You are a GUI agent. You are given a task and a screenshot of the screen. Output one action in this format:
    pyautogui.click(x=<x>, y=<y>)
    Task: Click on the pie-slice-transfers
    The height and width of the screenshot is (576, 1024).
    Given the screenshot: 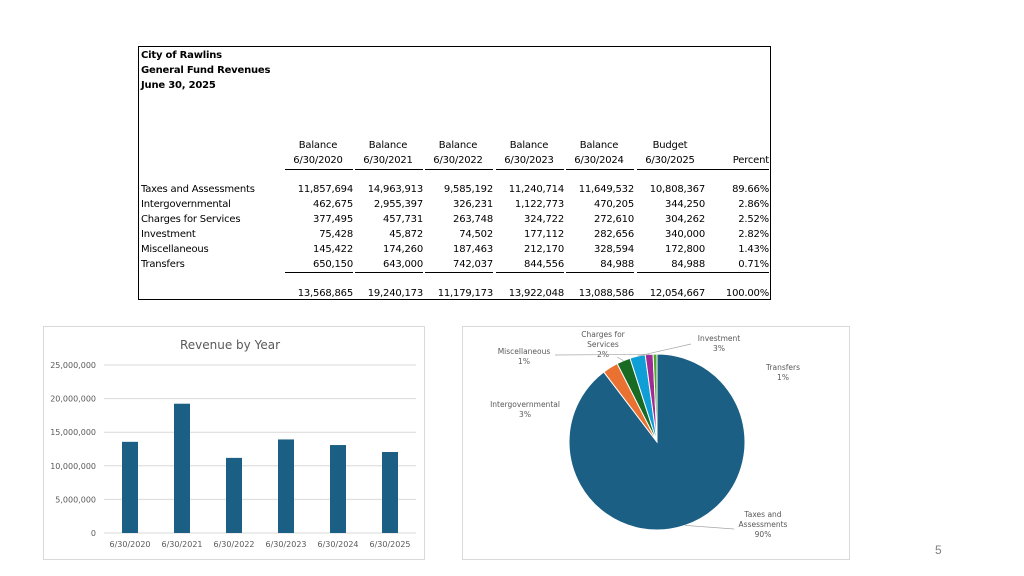 What is the action you would take?
    pyautogui.click(x=655, y=398)
    